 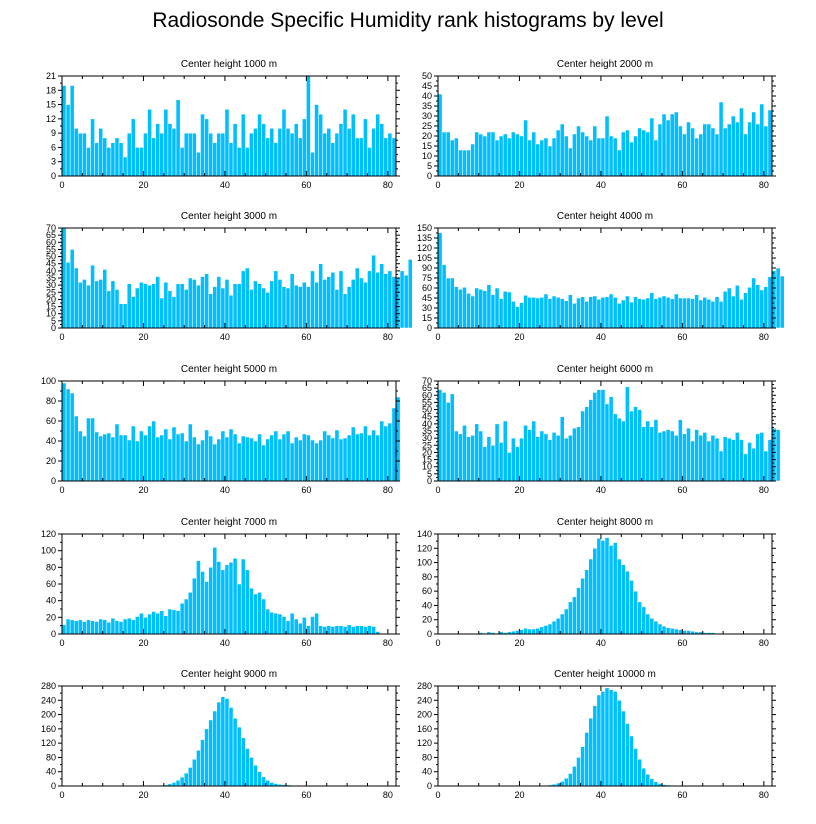 What do you see at coordinates (143, 185) in the screenshot?
I see `x-tick-label: 20` at bounding box center [143, 185].